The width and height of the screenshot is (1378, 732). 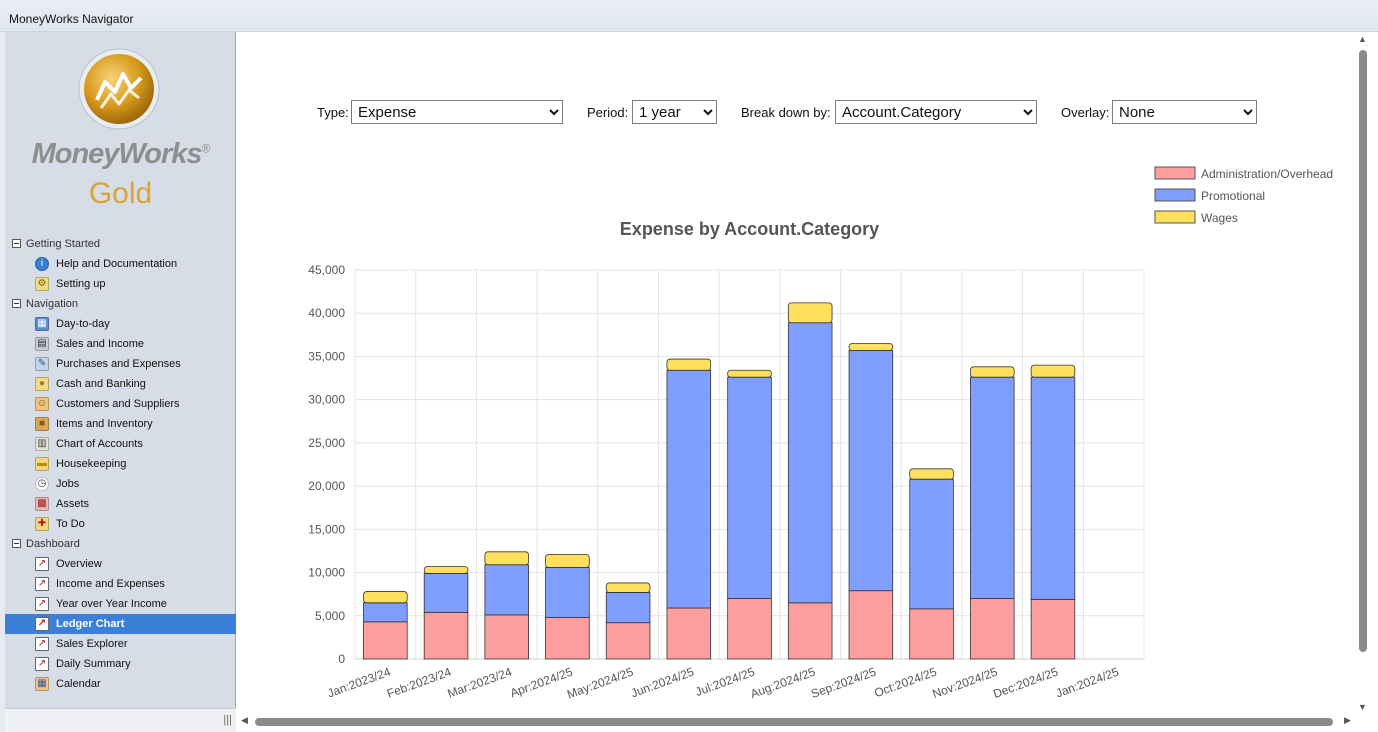 I want to click on sidebar-item-daily-summary: ↗ Daily Summary, so click(x=120, y=664).